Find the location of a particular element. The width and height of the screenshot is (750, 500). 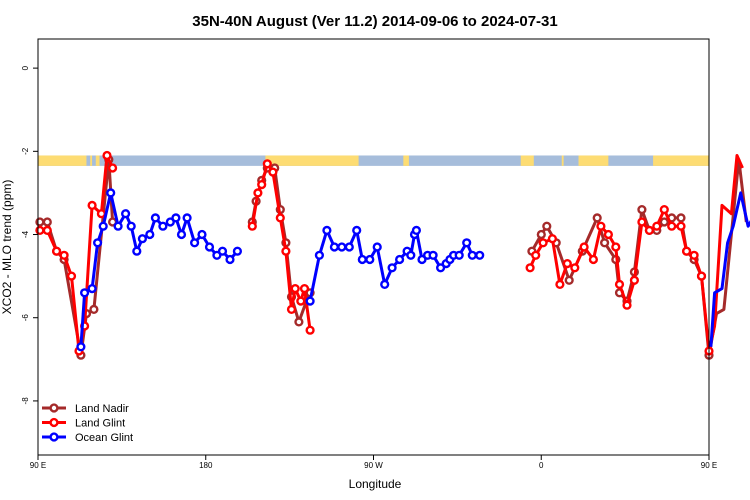

x-axis: 90 E 180 90 W 0 90 E is located at coordinates (373, 462).